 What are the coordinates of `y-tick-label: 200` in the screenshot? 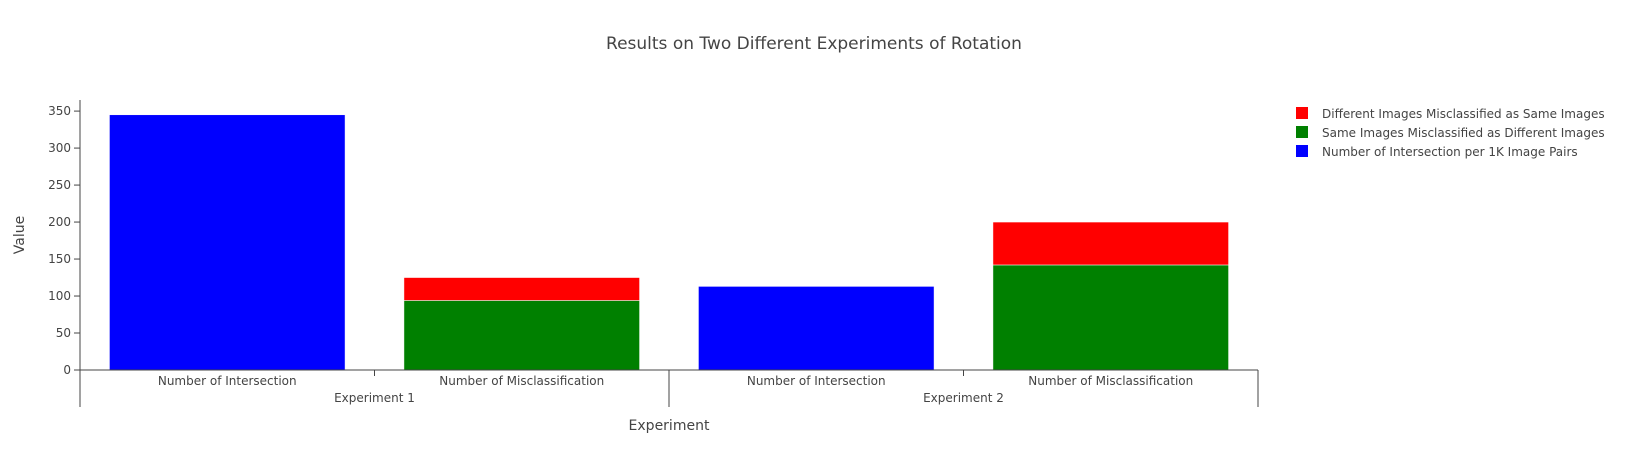 It's located at (59, 222).